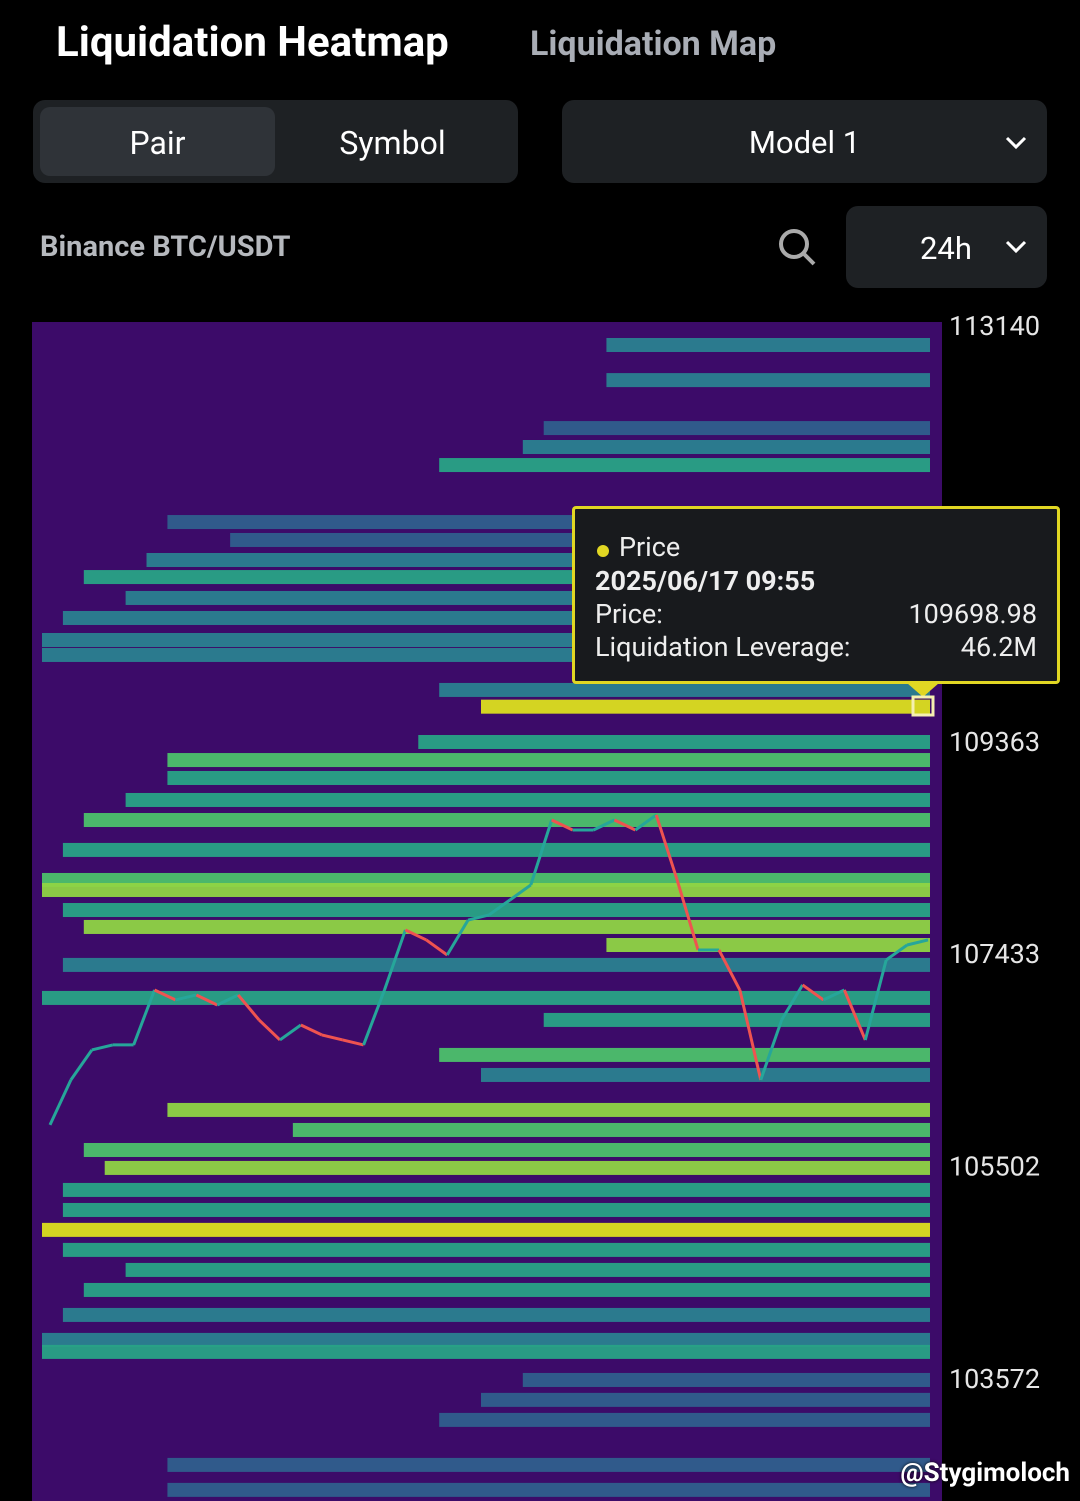 The image size is (1080, 1501). I want to click on tooltip-dot, so click(603, 551).